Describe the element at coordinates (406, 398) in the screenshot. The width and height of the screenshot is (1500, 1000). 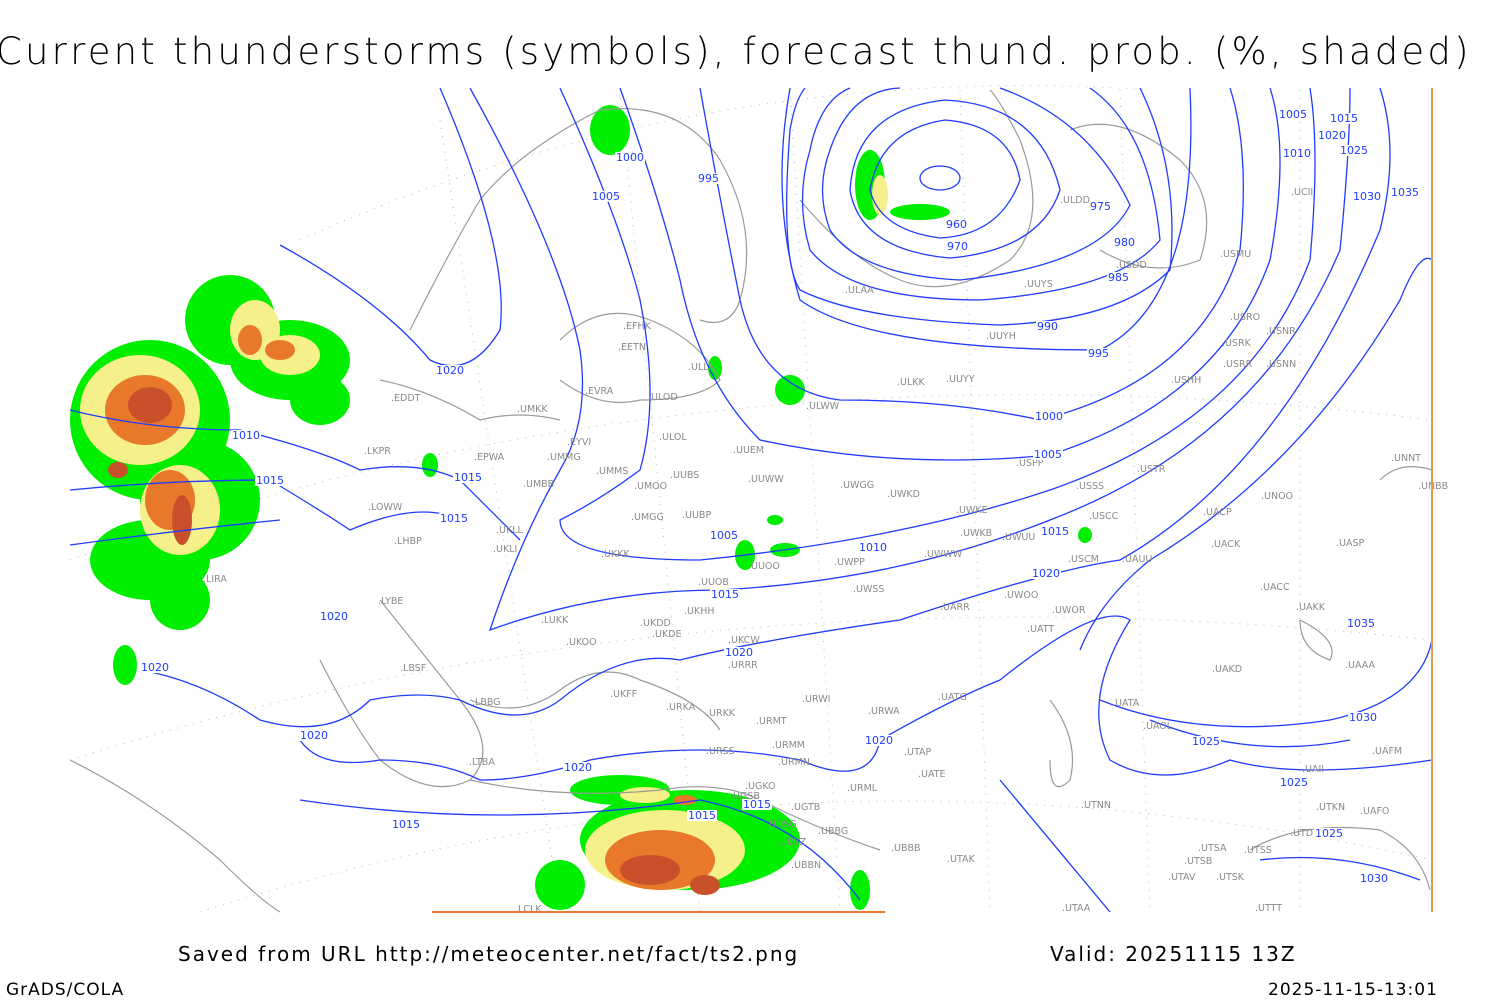
I see `station-label: .EDDT` at that location.